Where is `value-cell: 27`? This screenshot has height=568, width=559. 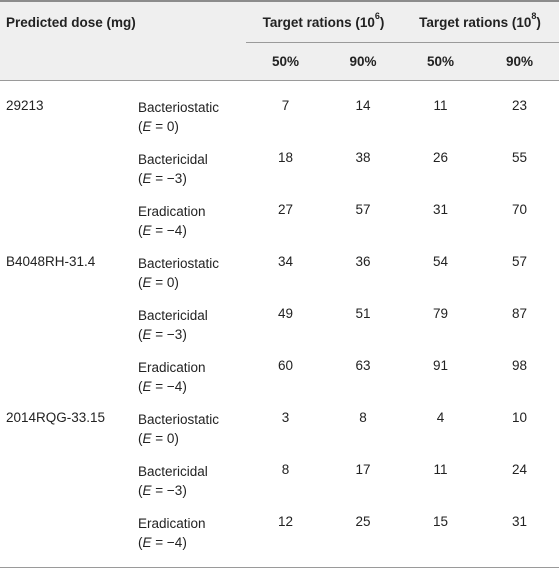
value-cell: 27 is located at coordinates (285, 209).